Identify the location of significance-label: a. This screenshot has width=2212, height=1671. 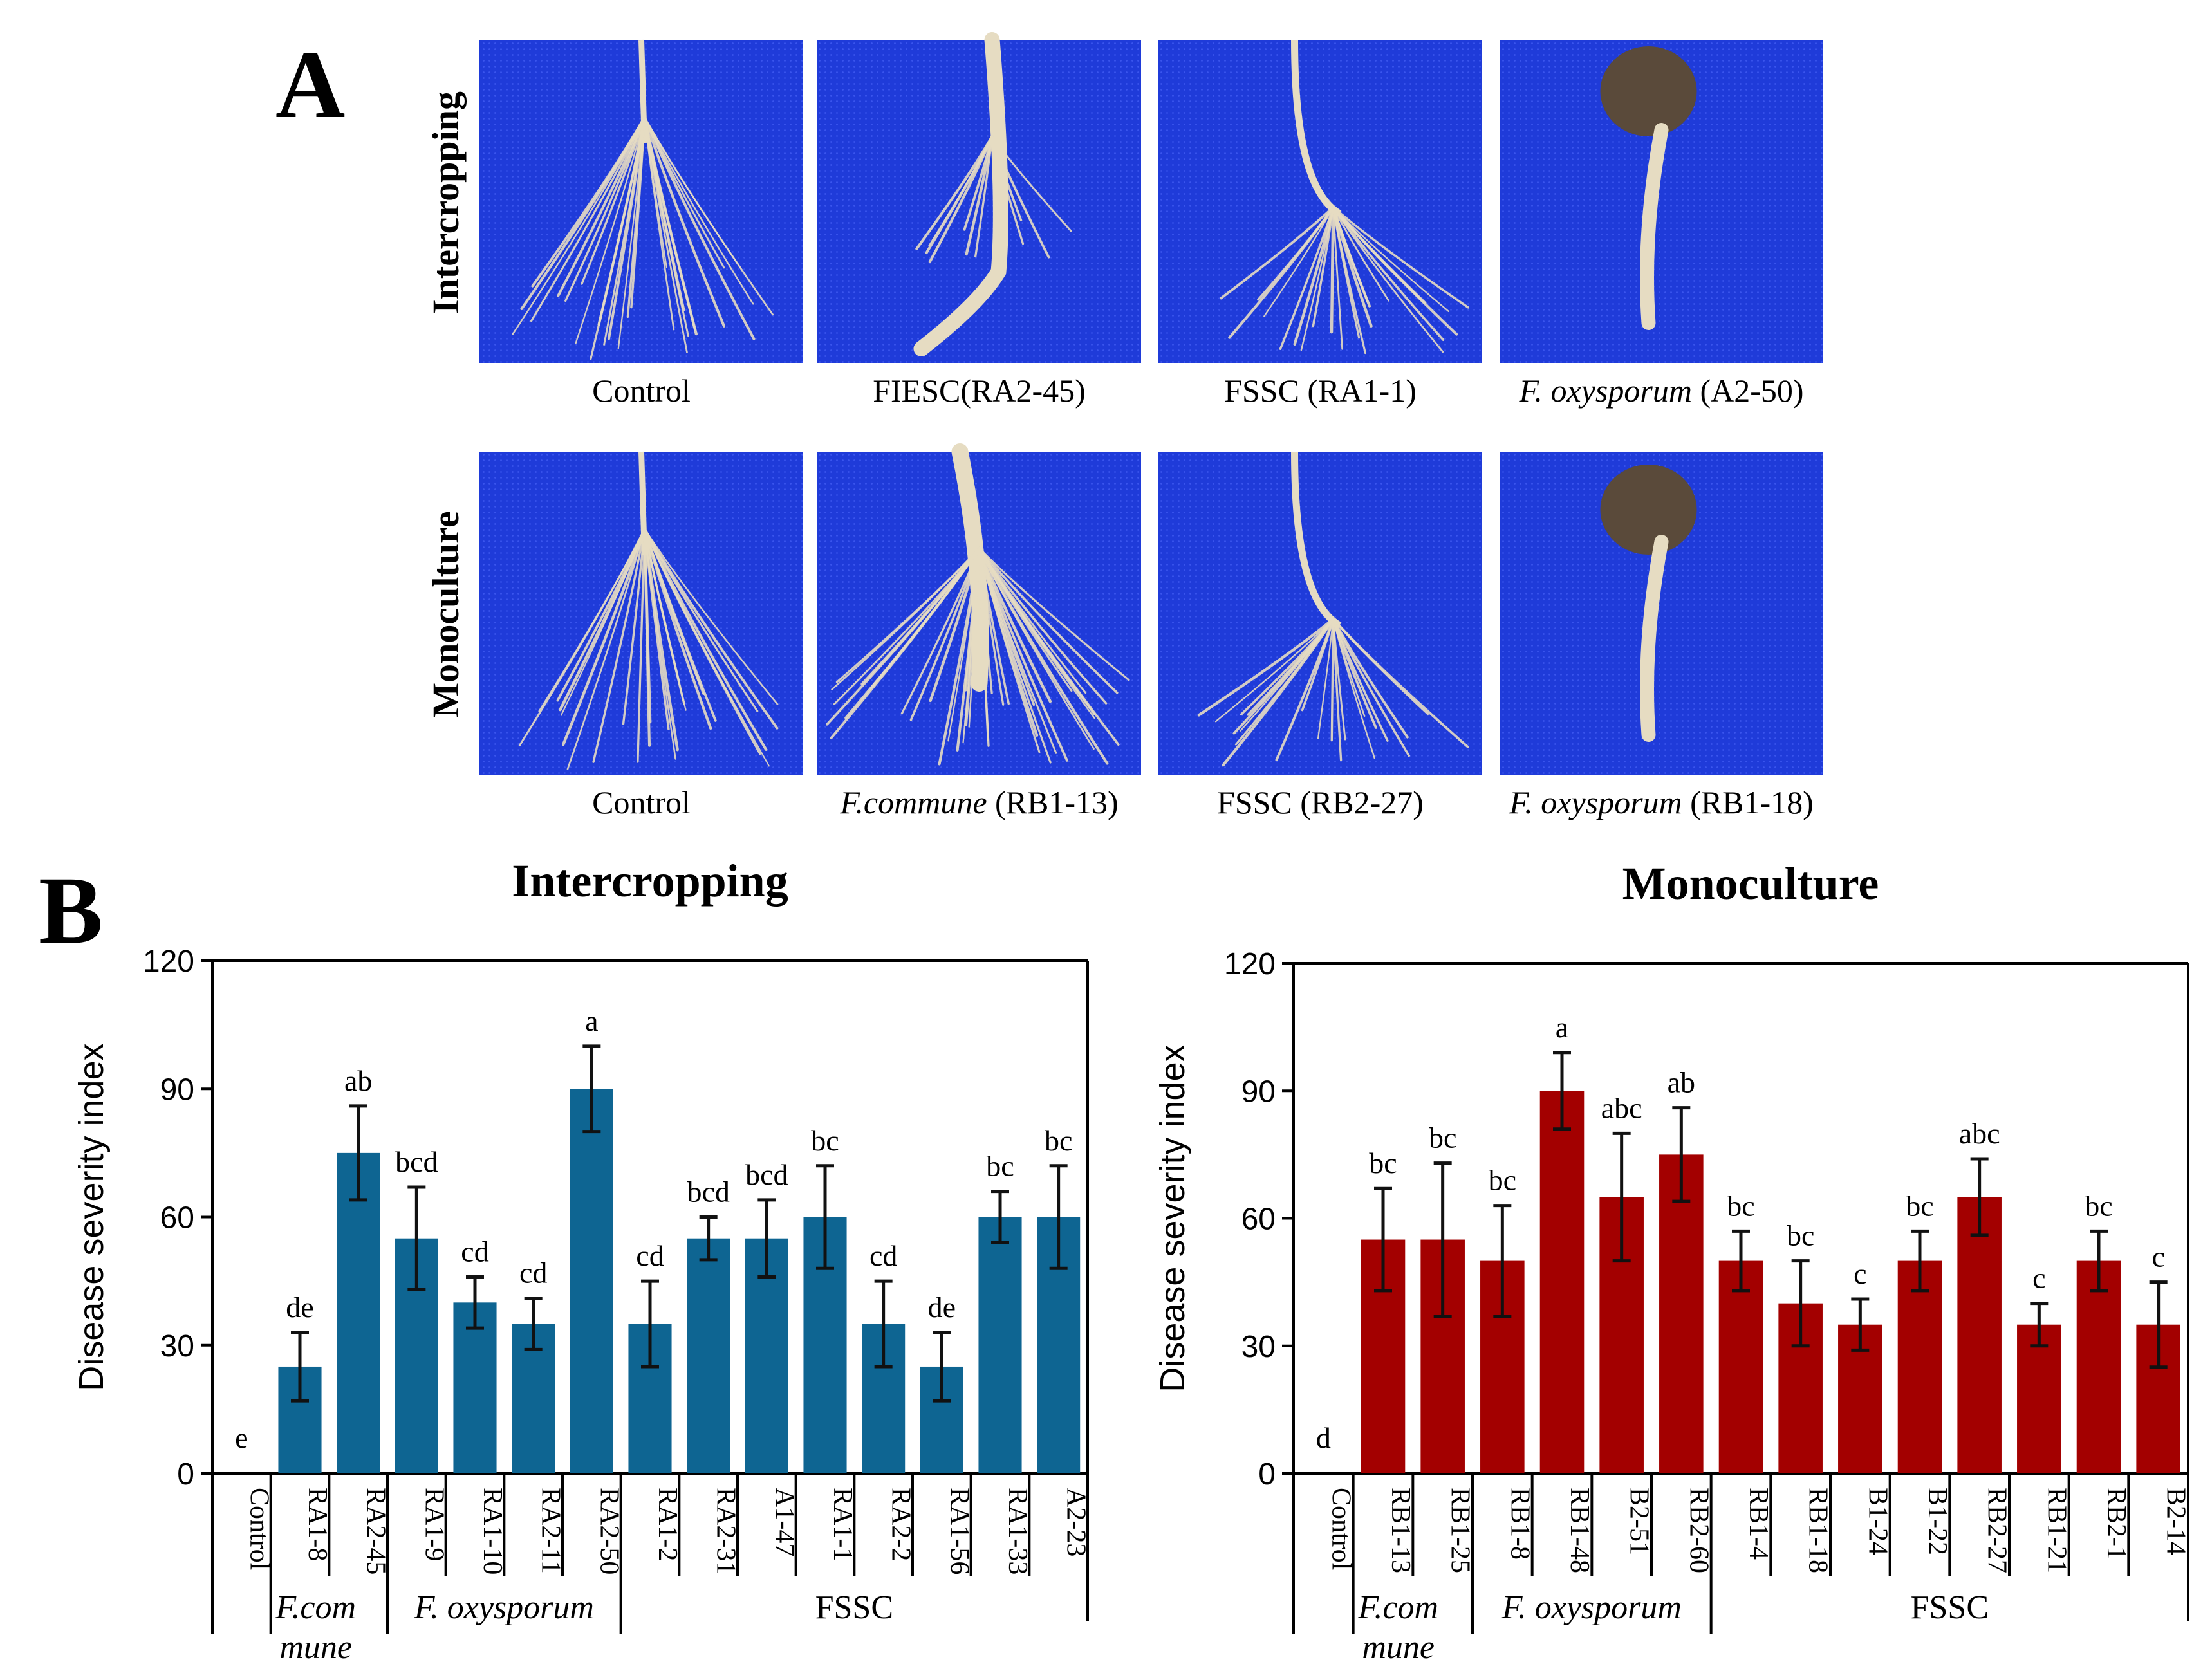
(591, 1021).